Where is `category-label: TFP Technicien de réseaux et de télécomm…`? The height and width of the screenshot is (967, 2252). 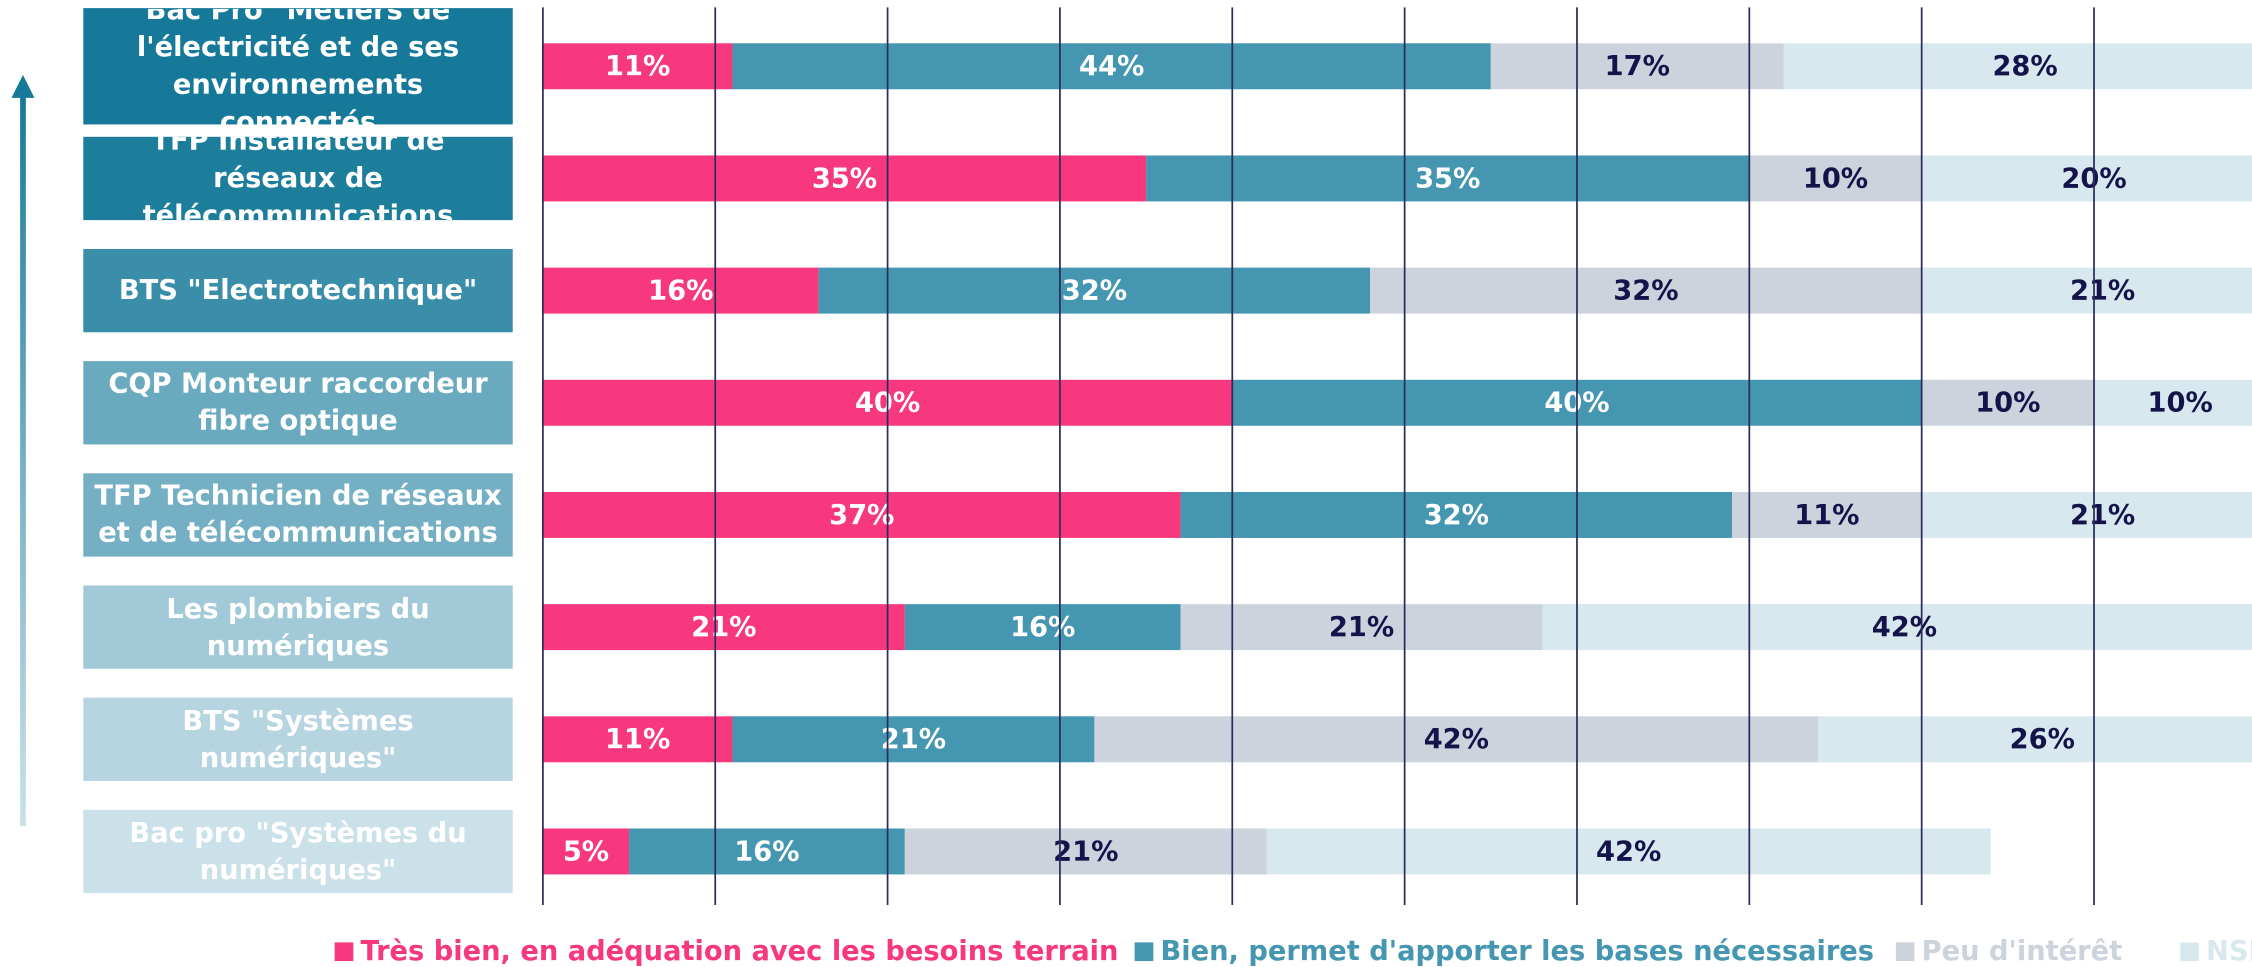
category-label: TFP Technicien de réseaux et de télécomm… is located at coordinates (298, 515).